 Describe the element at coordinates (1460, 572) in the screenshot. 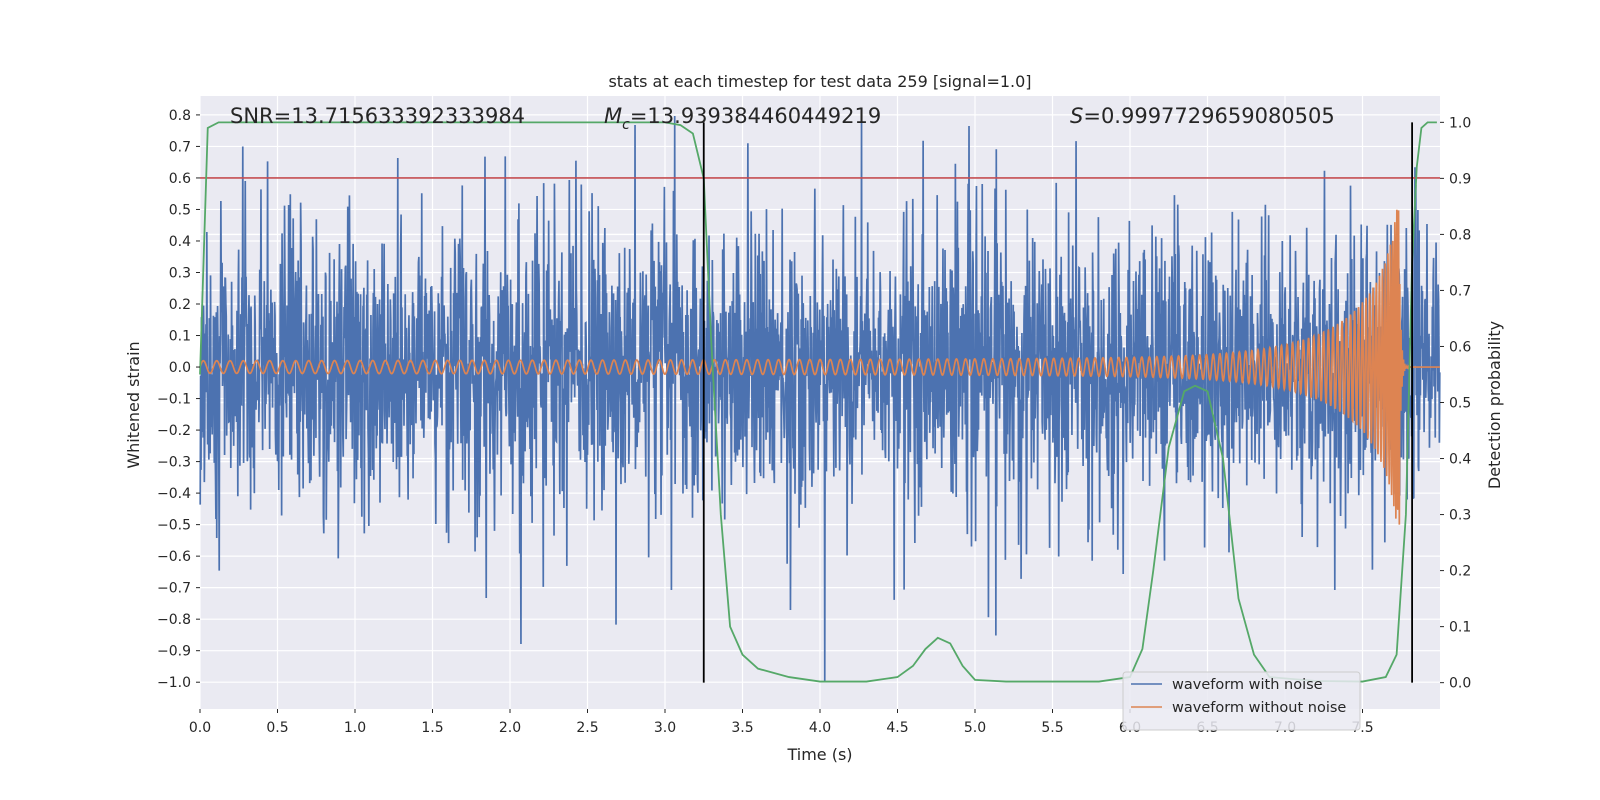

I see `y2-tick-label: 0.2` at that location.